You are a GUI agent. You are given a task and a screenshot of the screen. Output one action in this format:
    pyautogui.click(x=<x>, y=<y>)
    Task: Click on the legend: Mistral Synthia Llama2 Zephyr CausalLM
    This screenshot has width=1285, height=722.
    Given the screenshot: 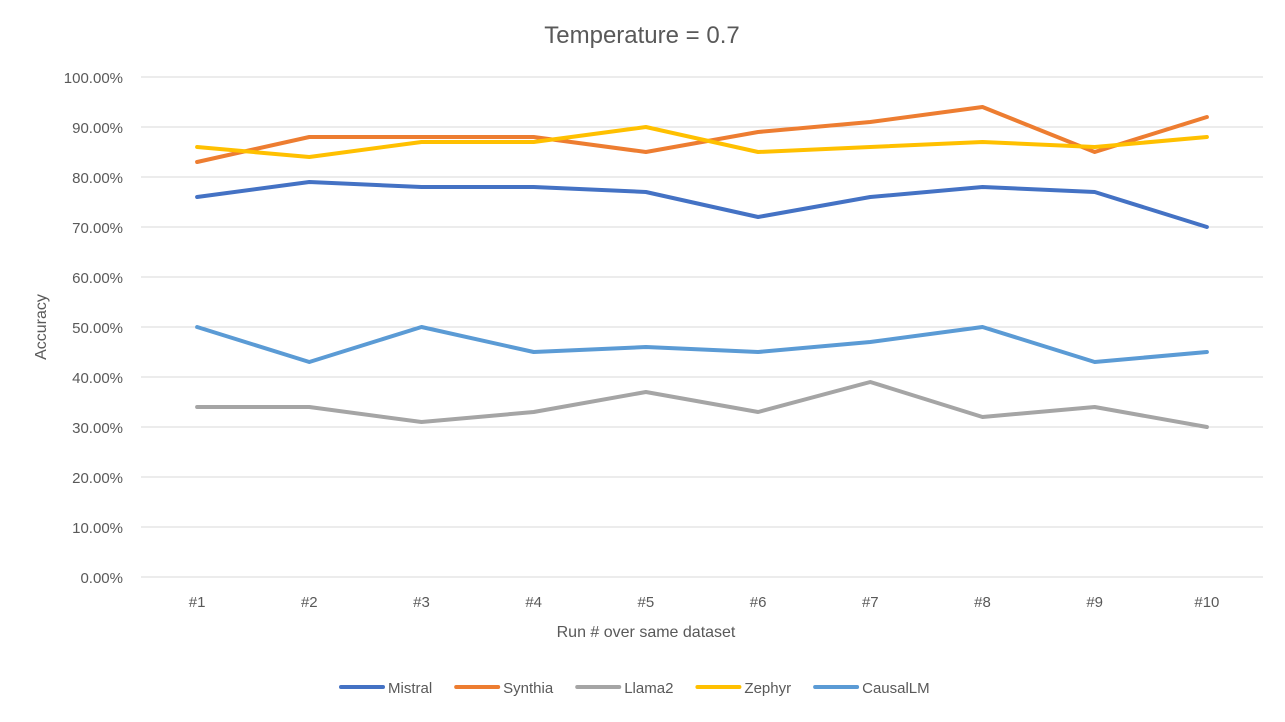 What is the action you would take?
    pyautogui.click(x=634, y=688)
    